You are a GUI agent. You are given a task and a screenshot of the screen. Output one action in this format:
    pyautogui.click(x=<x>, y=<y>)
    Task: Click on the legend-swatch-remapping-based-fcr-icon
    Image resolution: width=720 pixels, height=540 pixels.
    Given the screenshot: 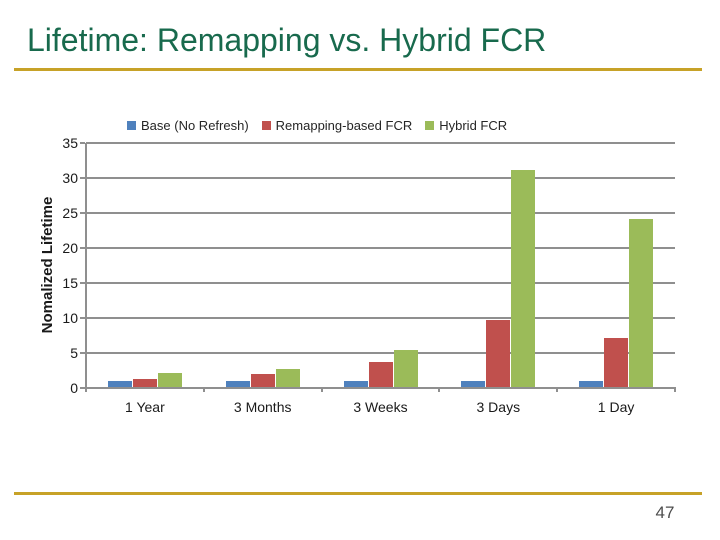 What is the action you would take?
    pyautogui.click(x=266, y=125)
    